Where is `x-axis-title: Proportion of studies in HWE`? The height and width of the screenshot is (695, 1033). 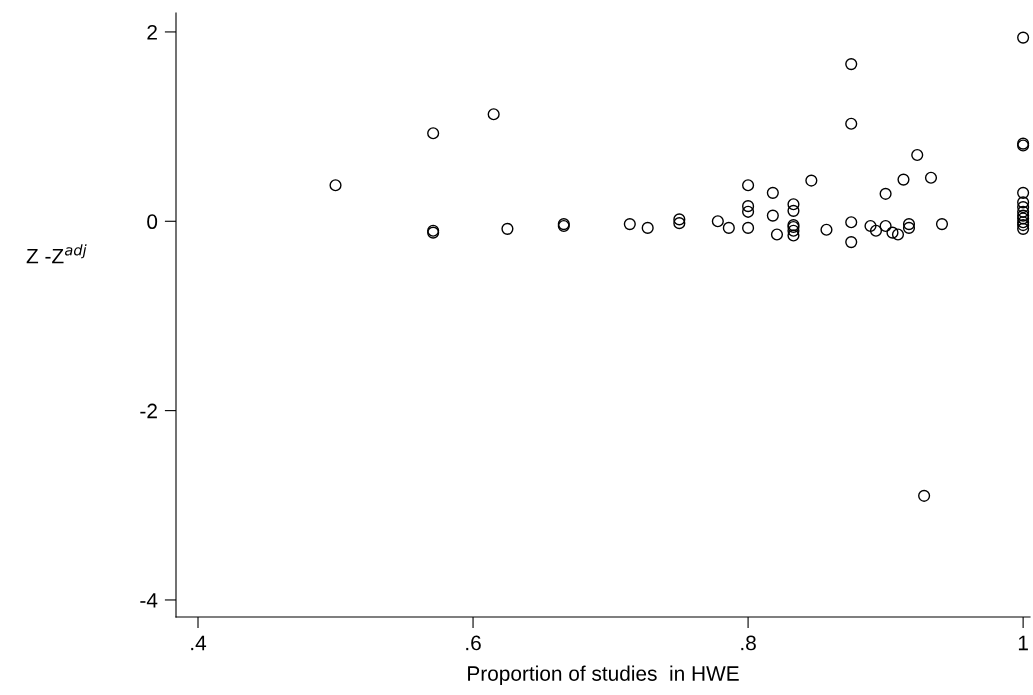 x-axis-title: Proportion of studies in HWE is located at coordinates (603, 675).